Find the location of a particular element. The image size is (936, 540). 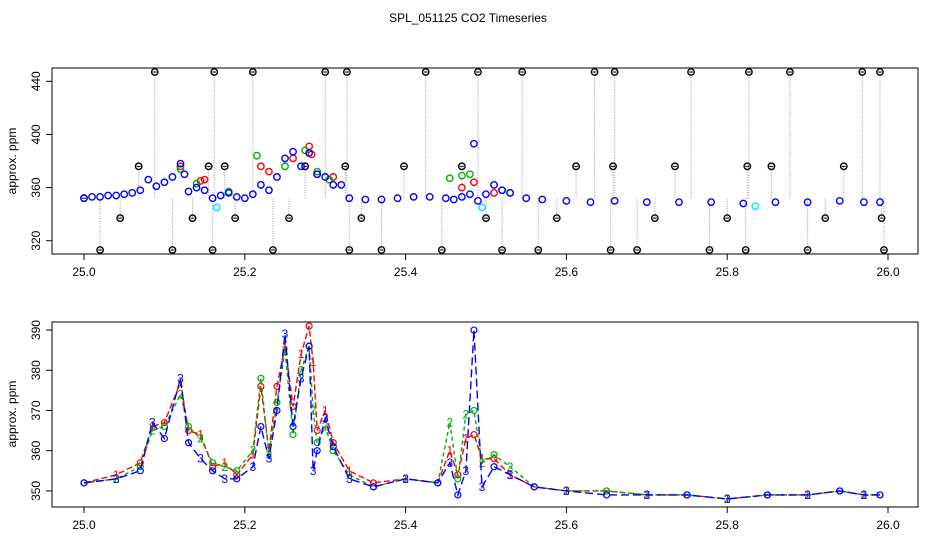

top-x-tick-label: 25.8 is located at coordinates (728, 272).